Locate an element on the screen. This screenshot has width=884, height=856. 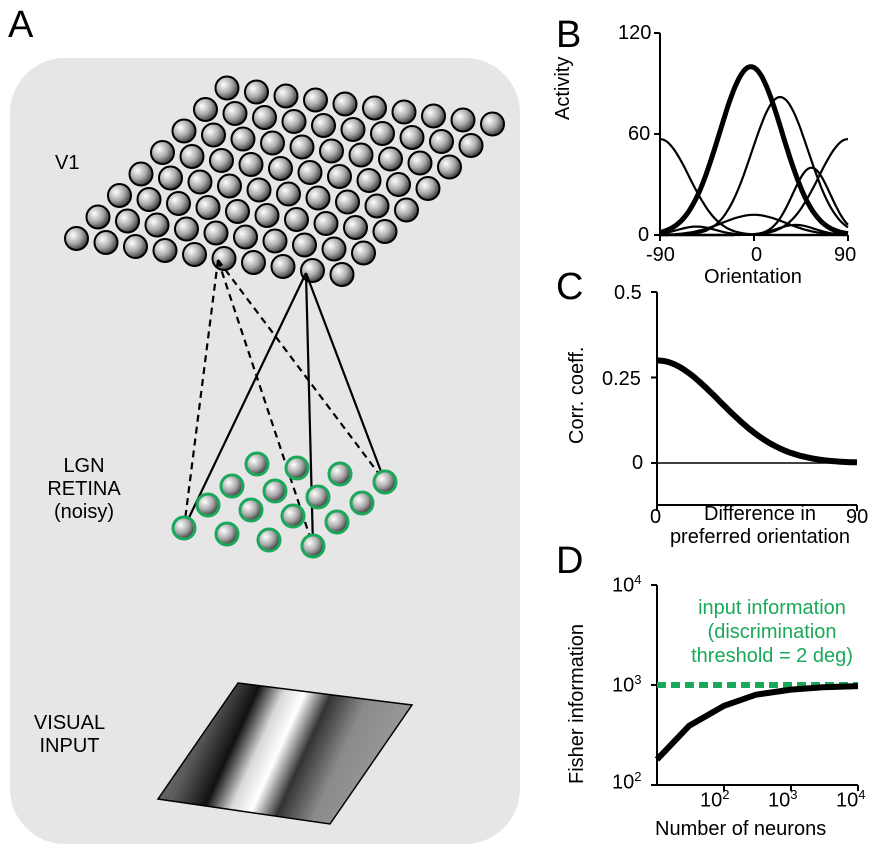
chart-c-ytick-025: 0.25 is located at coordinates (621, 379).